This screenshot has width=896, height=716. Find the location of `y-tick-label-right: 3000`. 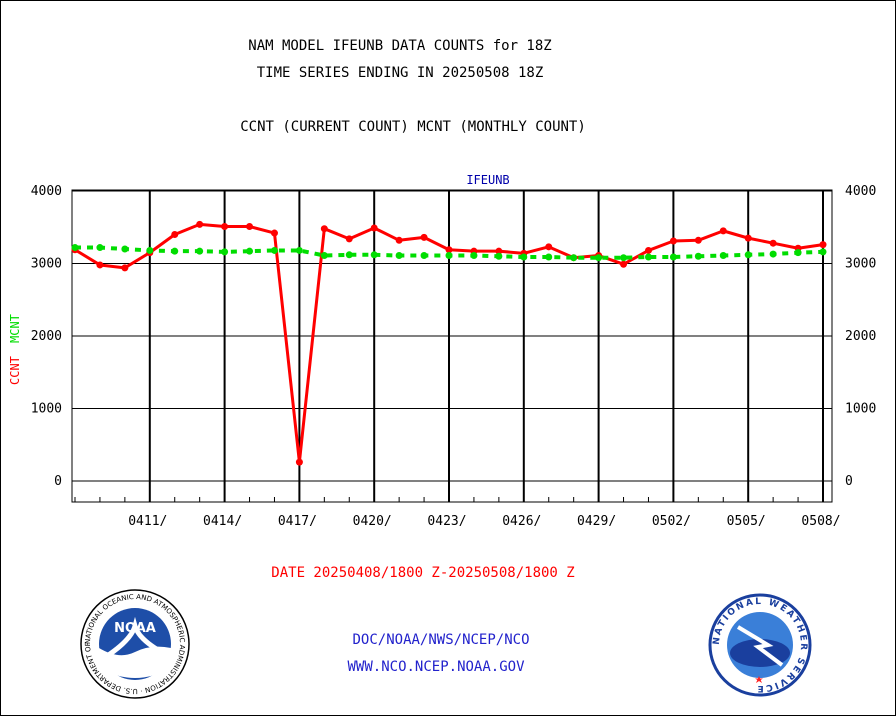

y-tick-label-right: 3000 is located at coordinates (860, 264).